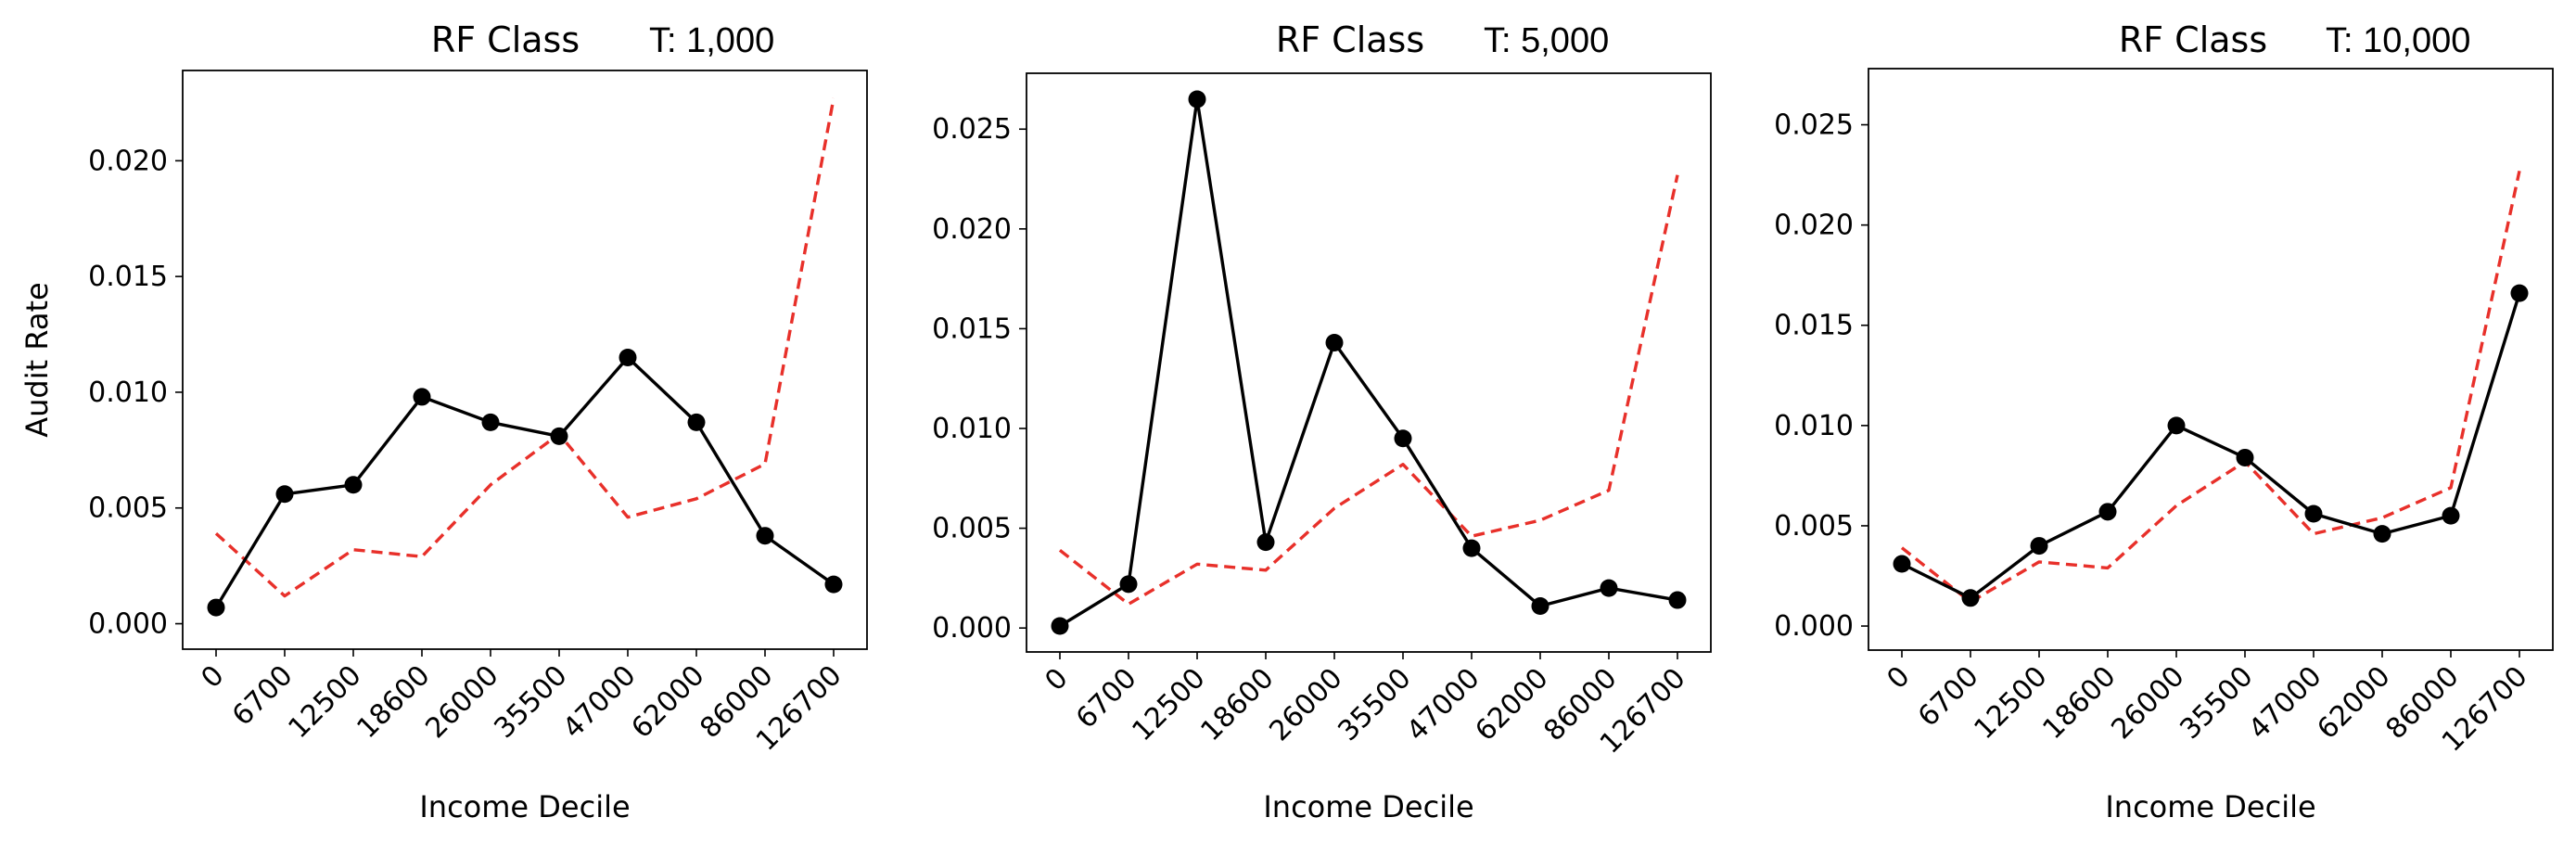 This screenshot has height=843, width=2576. What do you see at coordinates (1546, 40) in the screenshot?
I see `chart-title-suffix: T: 5,000` at bounding box center [1546, 40].